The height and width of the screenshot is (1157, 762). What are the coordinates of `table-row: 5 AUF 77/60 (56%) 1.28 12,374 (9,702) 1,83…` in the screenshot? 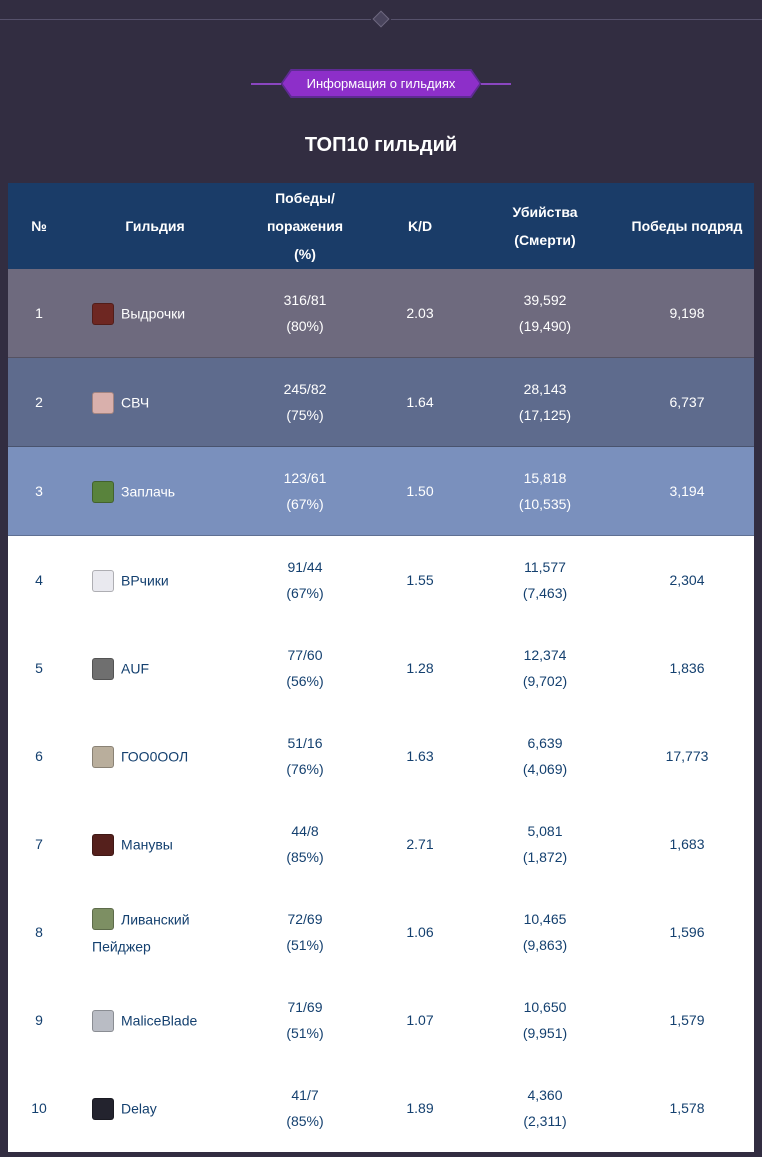 It's located at (381, 668).